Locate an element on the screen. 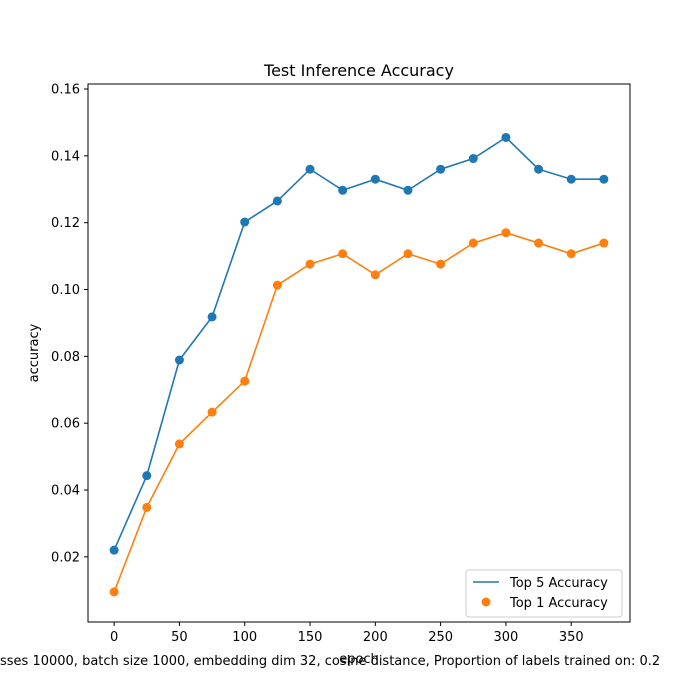 Image resolution: width=700 pixels, height=700 pixels. y-tick-label: 0.08 is located at coordinates (65, 357).